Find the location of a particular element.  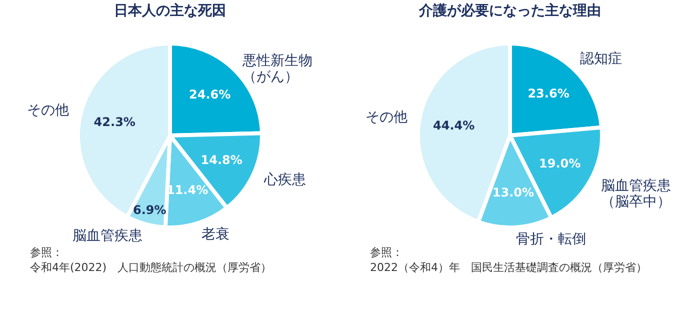

data-label: 19.0% is located at coordinates (559, 163).